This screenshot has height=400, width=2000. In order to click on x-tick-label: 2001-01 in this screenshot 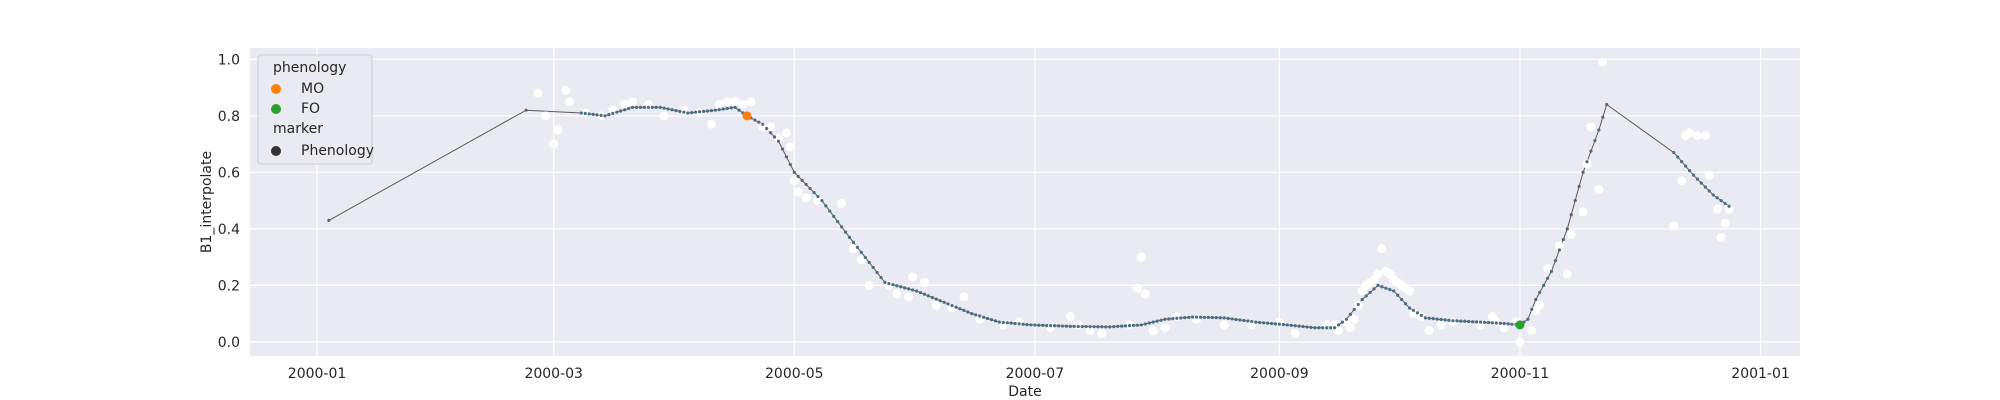, I will do `click(1760, 374)`.